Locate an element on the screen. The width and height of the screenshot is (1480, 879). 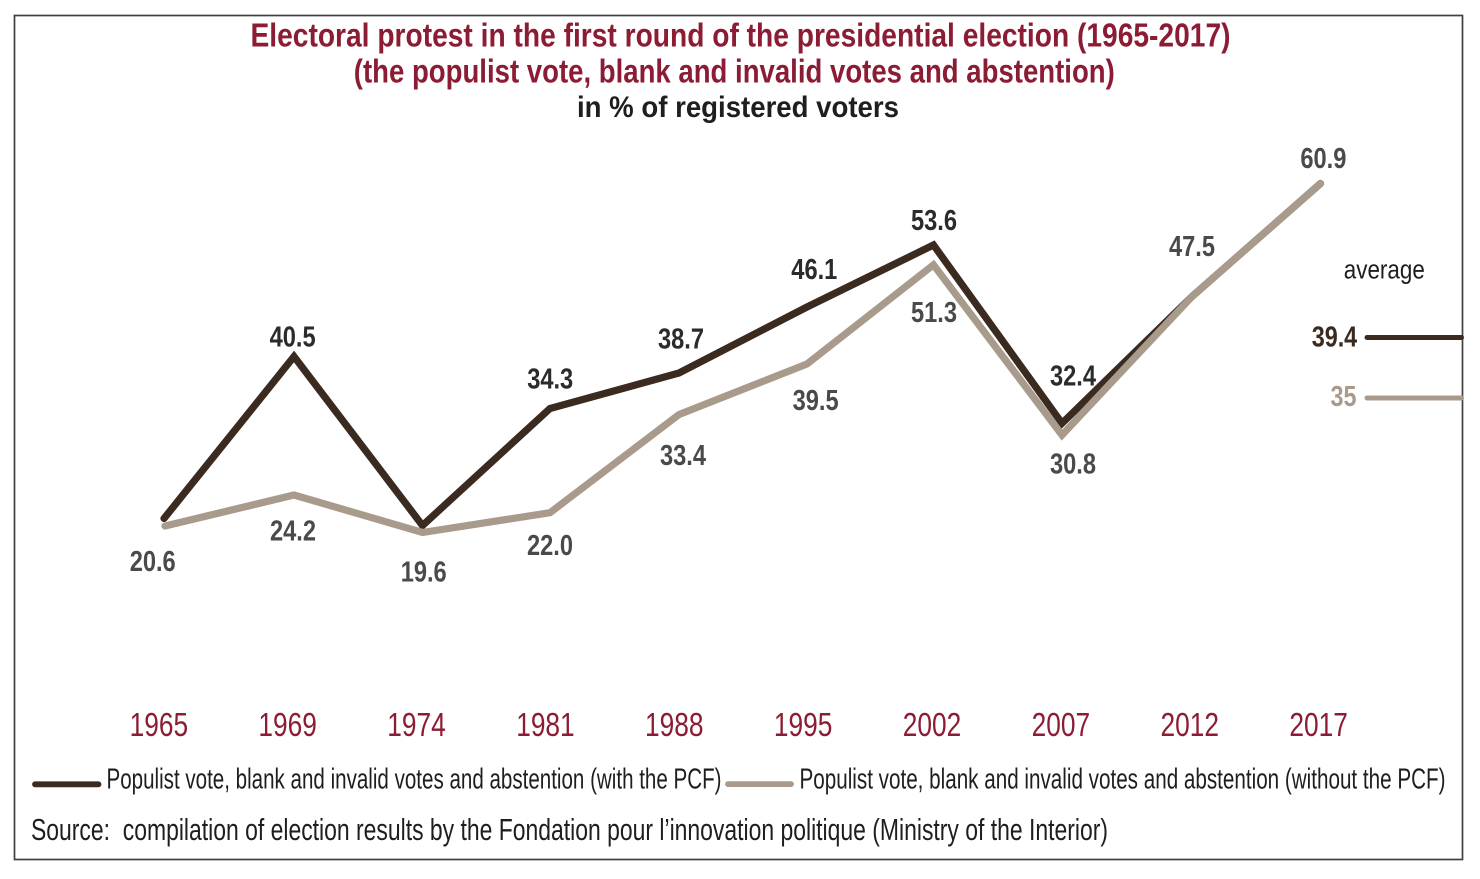
svg-text: 46.1 is located at coordinates (814, 270).